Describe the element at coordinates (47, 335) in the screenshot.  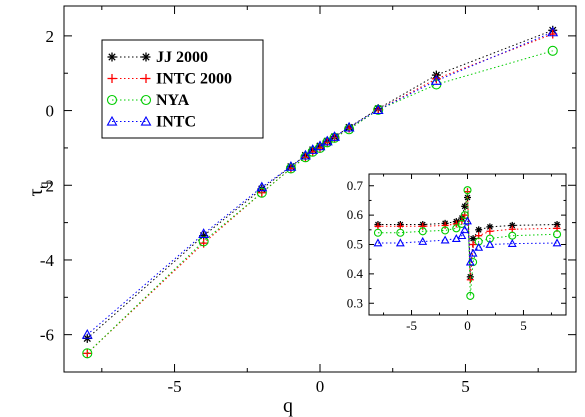
I see `y-tick-label: -6` at that location.